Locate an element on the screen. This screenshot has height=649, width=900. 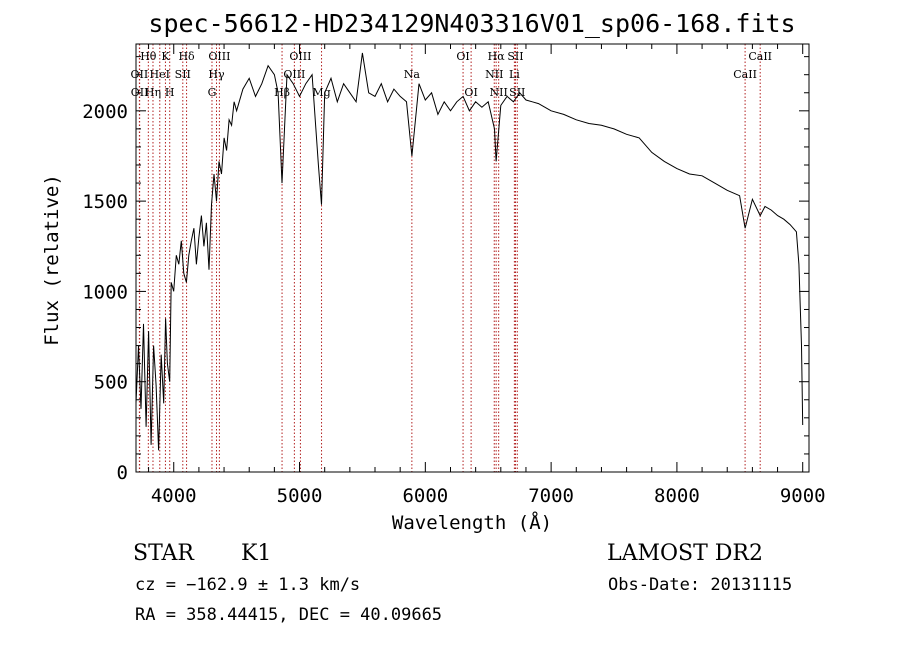
line-marker-label: Li is located at coordinates (514, 74).